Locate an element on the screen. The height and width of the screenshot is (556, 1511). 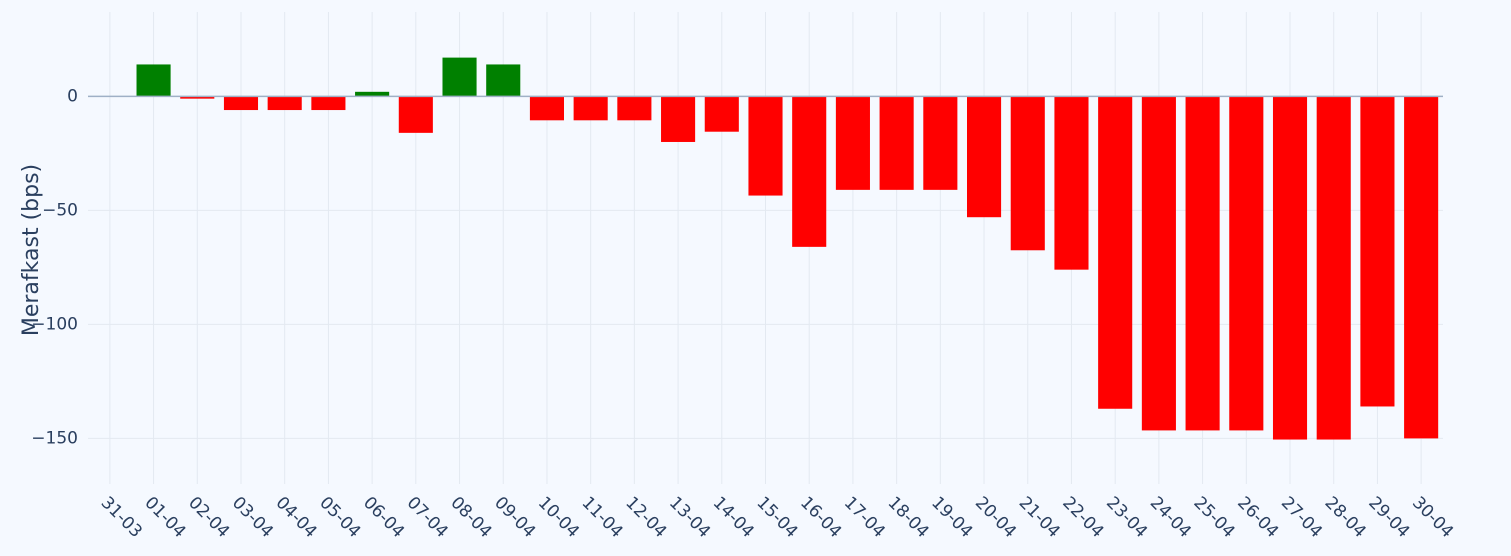
y-tick-label: 0 is located at coordinates (72, 96).